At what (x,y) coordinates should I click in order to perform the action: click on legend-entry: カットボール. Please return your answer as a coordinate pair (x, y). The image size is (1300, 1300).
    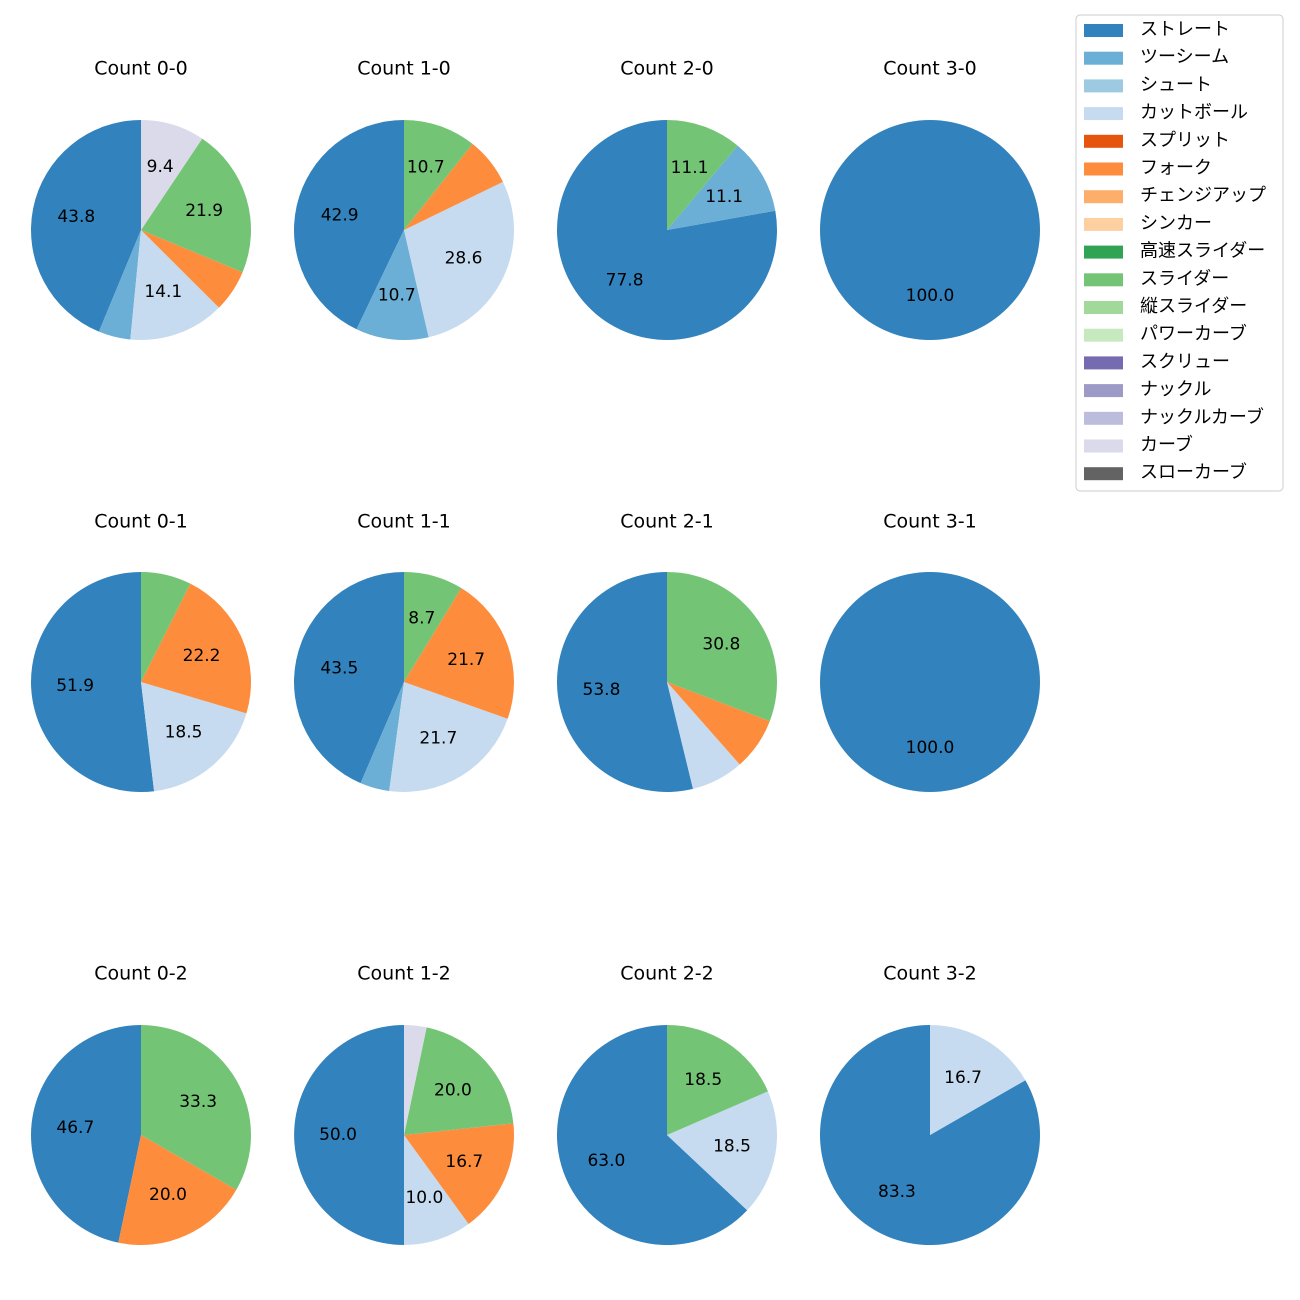
    Looking at the image, I should click on (1166, 112).